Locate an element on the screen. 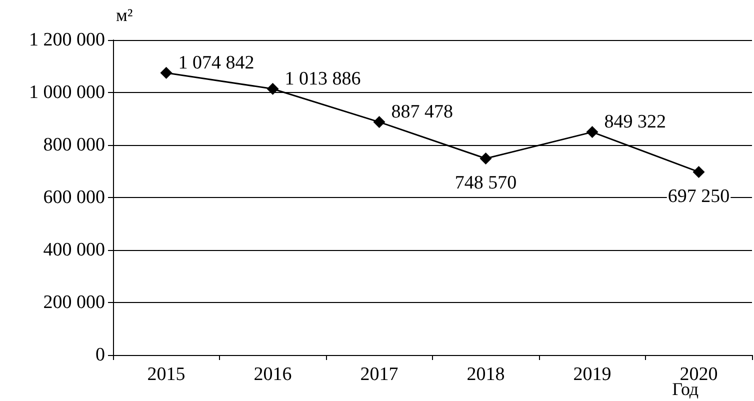 This screenshot has height=401, width=754. data-label: 1 013 886 is located at coordinates (322, 79).